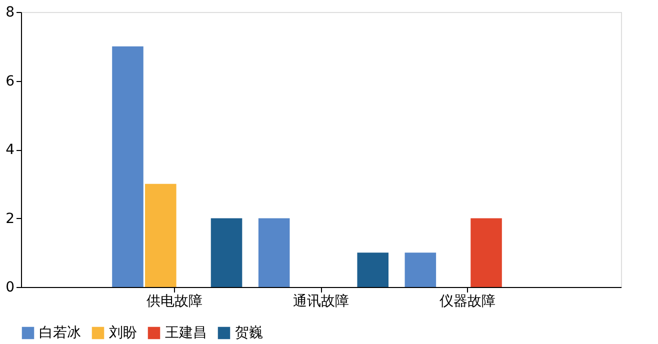 This screenshot has width=658, height=344. Describe the element at coordinates (10, 288) in the screenshot. I see `y-tick-label: 0` at that location.